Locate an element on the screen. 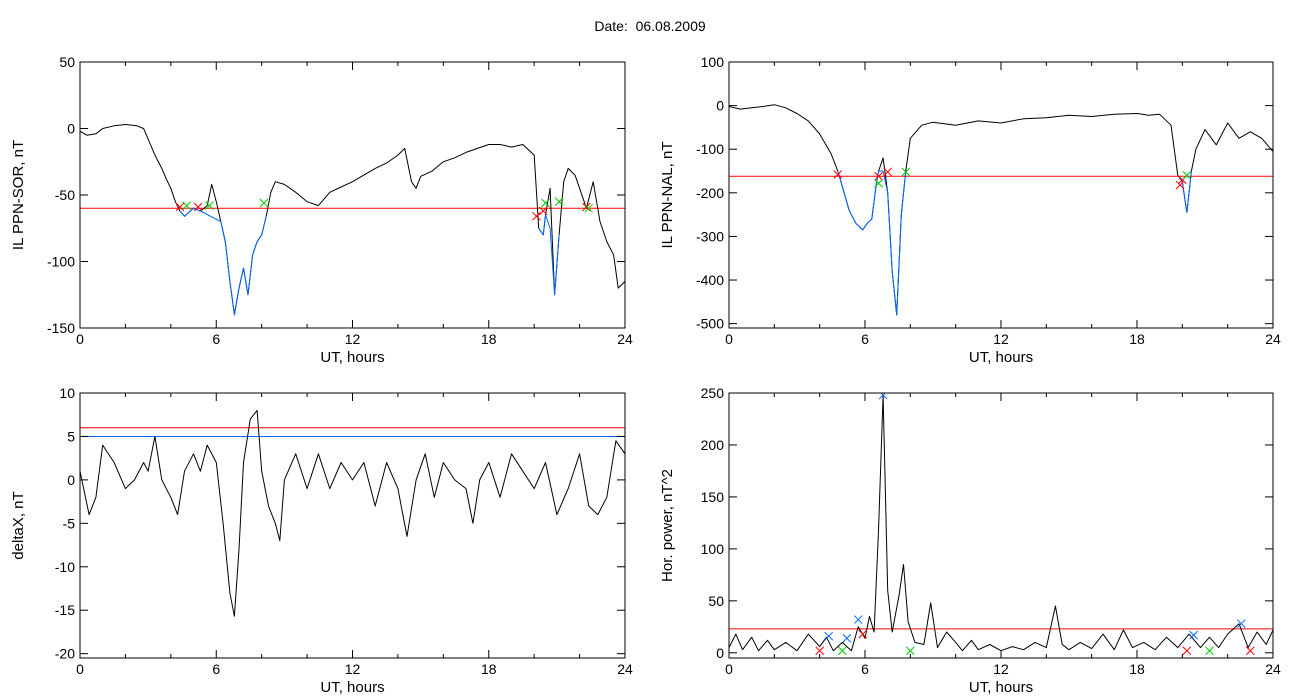 Image resolution: width=1300 pixels, height=700 pixels. y-tick-label: 50 is located at coordinates (716, 601).